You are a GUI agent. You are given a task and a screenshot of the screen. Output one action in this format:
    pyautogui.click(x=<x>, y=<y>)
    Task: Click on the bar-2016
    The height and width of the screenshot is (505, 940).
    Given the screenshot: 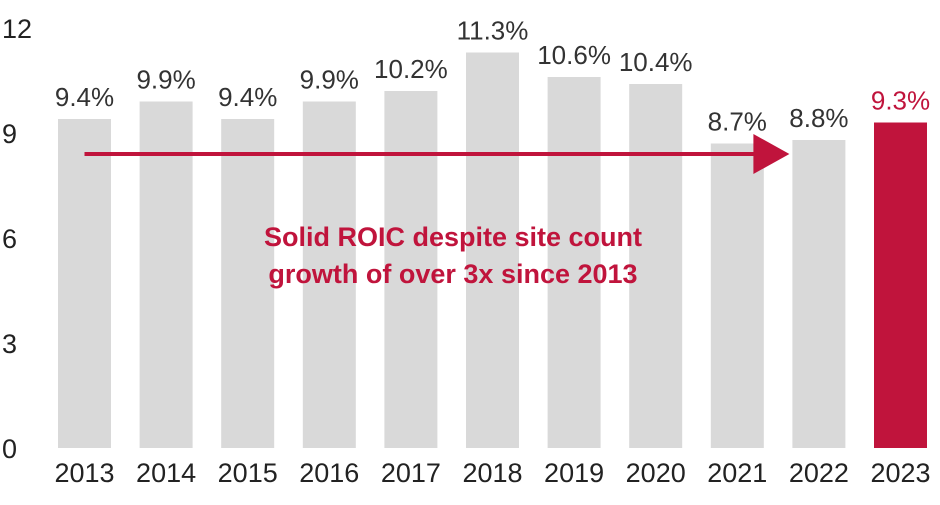 What is the action you would take?
    pyautogui.click(x=329, y=274)
    